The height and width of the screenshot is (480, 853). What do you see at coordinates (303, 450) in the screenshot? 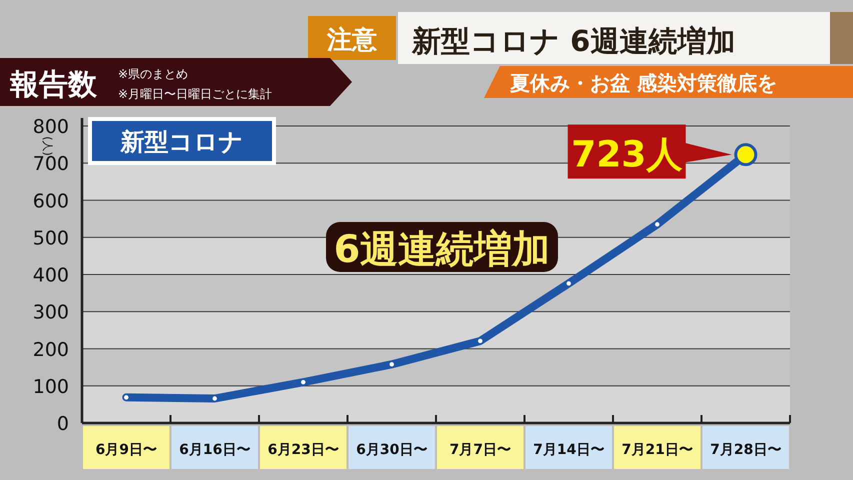
I see `x-tick-label: 6月23日〜` at bounding box center [303, 450].